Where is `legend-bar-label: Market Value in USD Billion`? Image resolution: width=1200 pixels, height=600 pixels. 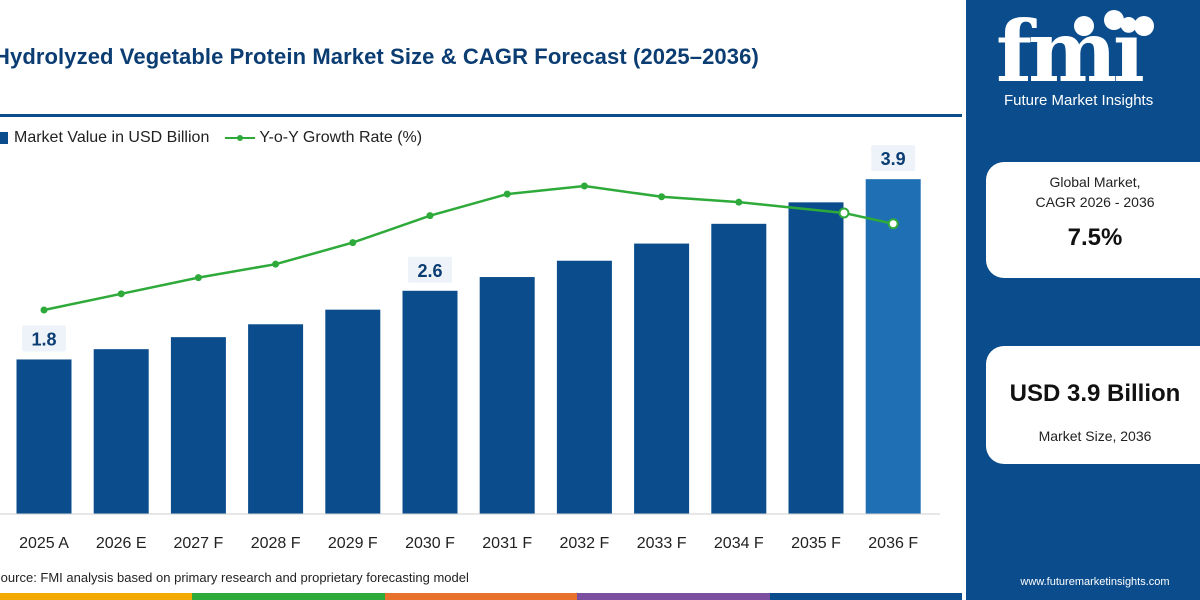 legend-bar-label: Market Value in USD Billion is located at coordinates (112, 137).